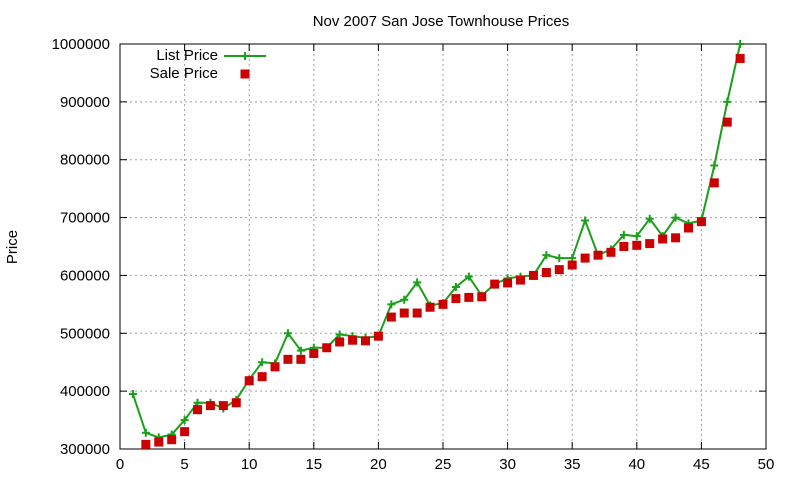 The height and width of the screenshot is (480, 800). I want to click on x-tick-label: 15, so click(313, 464).